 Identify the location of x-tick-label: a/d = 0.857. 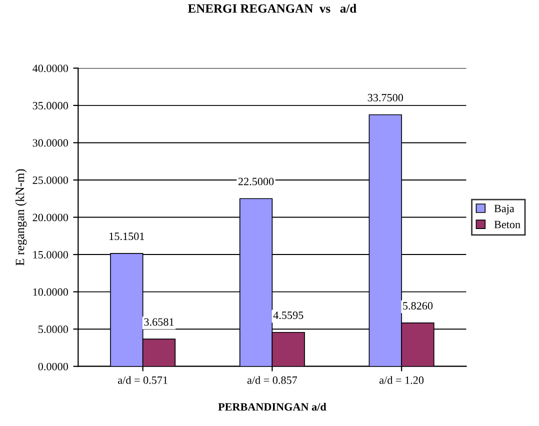
(272, 380).